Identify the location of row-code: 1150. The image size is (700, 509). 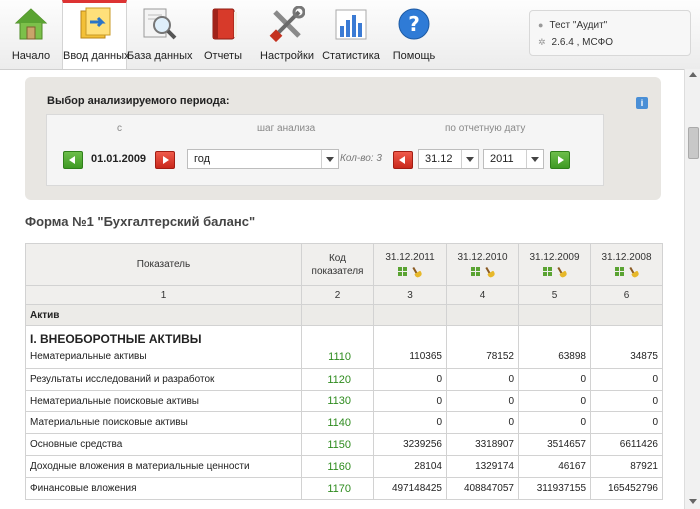
(337, 444).